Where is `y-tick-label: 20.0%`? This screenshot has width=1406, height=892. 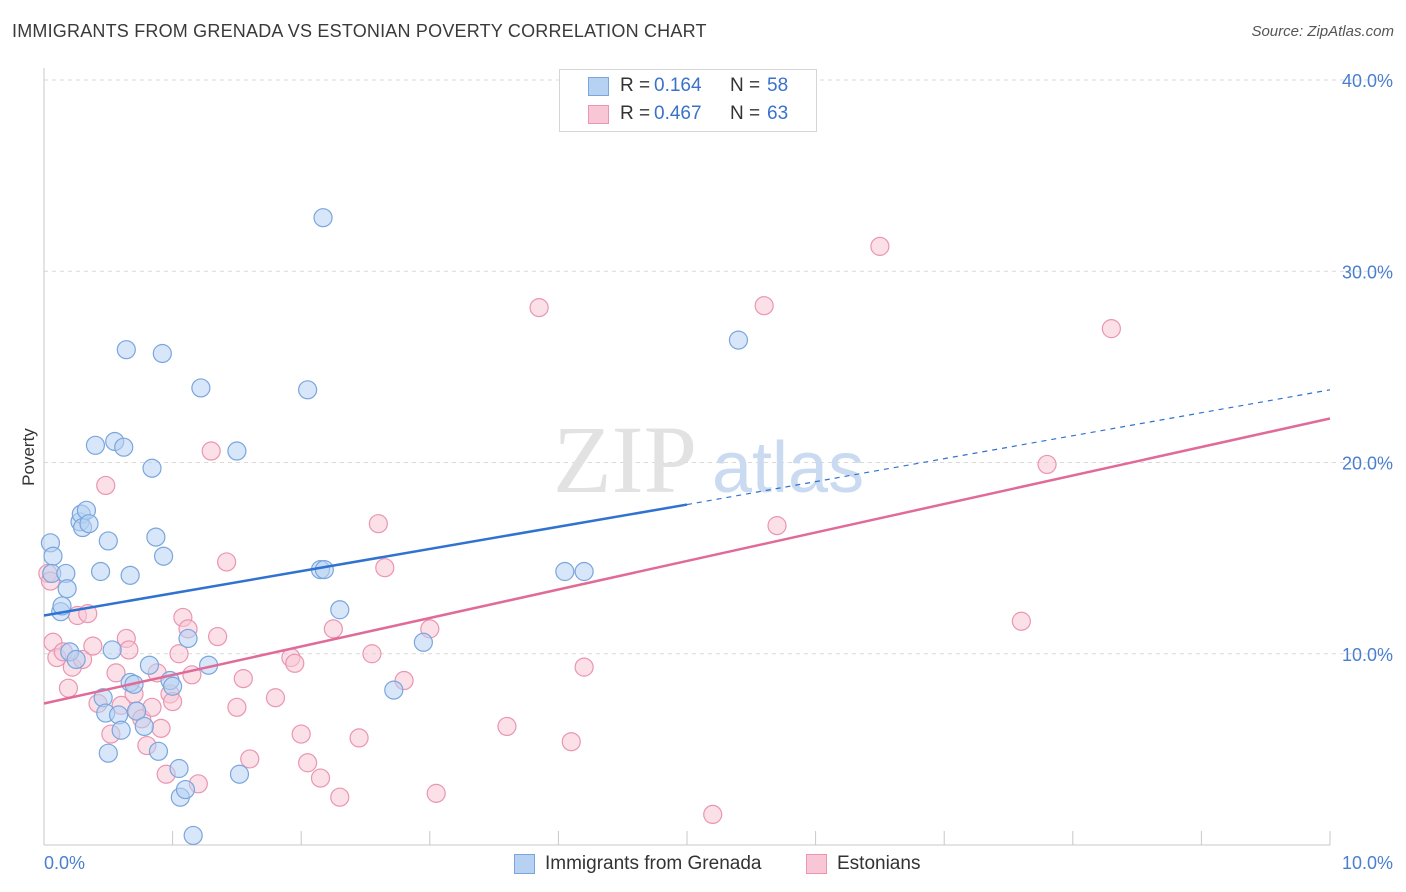
y-tick-label: 20.0% is located at coordinates (1367, 464).